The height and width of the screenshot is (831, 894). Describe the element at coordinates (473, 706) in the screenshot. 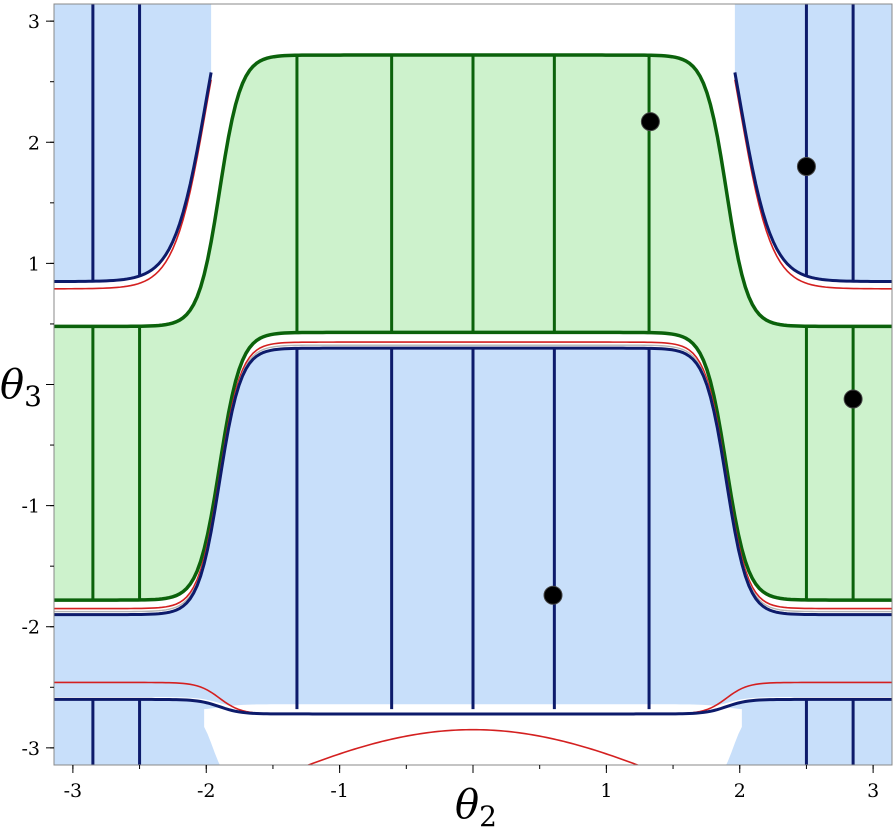

I see `blue-lower-boundary` at that location.